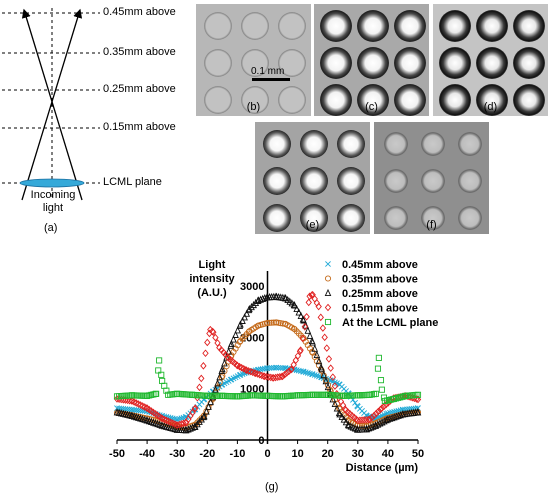 The image size is (550, 497). Describe the element at coordinates (253, 60) in the screenshot. I see `micrograph-b: (b)` at that location.